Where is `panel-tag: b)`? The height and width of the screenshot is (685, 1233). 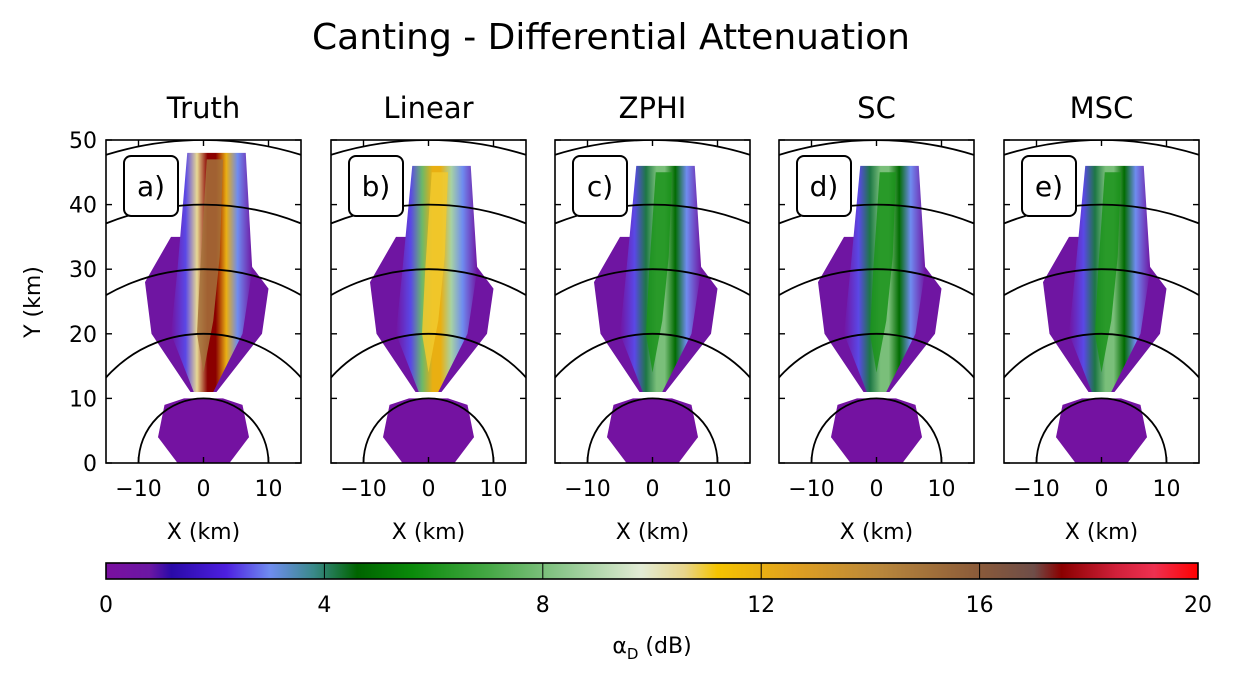
panel-tag: b) is located at coordinates (376, 186).